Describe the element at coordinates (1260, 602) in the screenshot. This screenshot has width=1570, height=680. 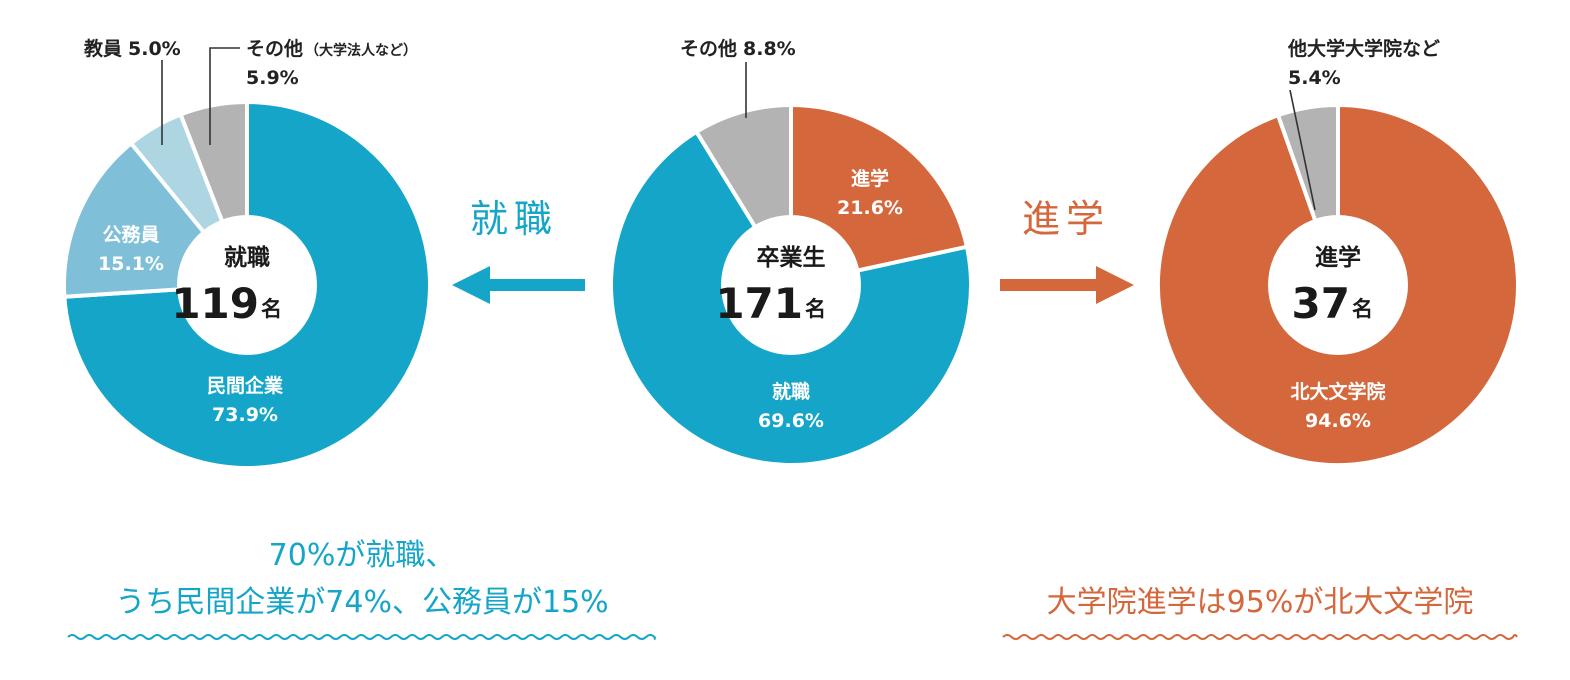
I see `caption-right-line1: 大学院進学は95%が北大文学院` at that location.